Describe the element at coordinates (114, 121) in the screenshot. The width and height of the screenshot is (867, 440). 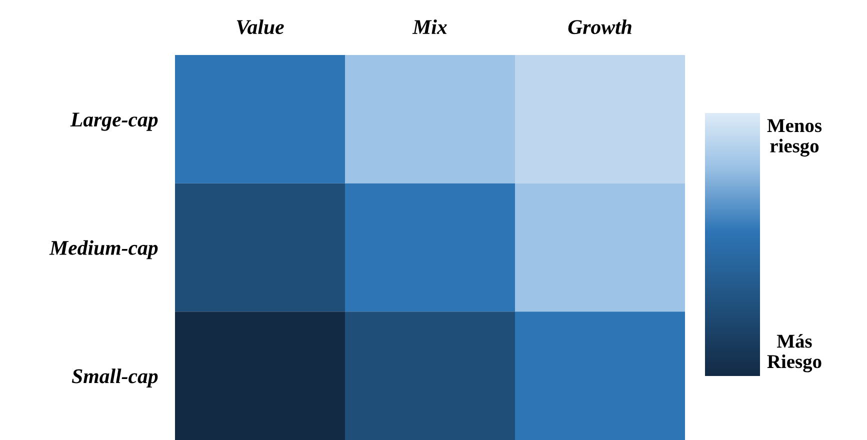
I see `y-tick-label: Large-cap` at that location.